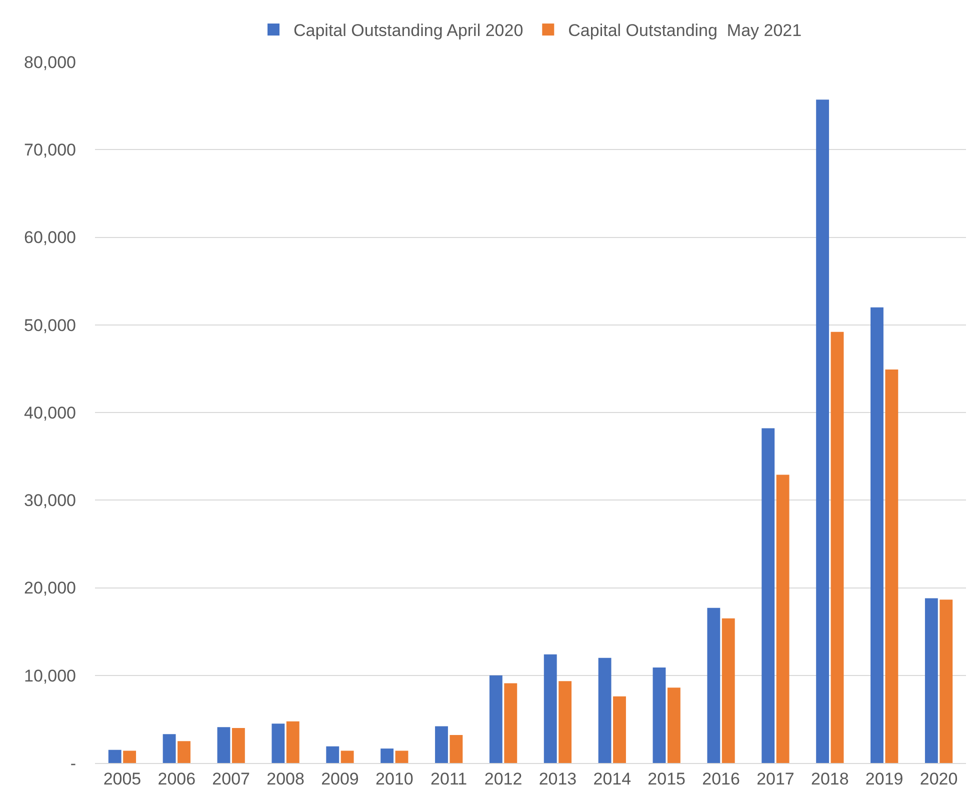 Image resolution: width=976 pixels, height=799 pixels. I want to click on x-tick-label: 2006, so click(177, 778).